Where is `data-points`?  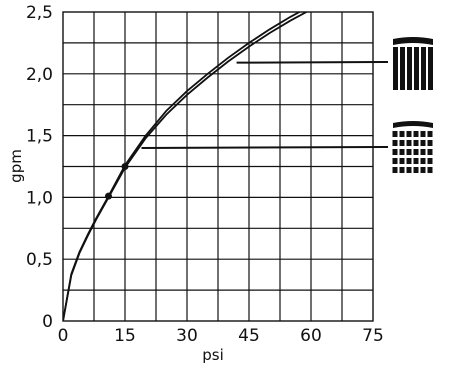 data-points is located at coordinates (116, 181).